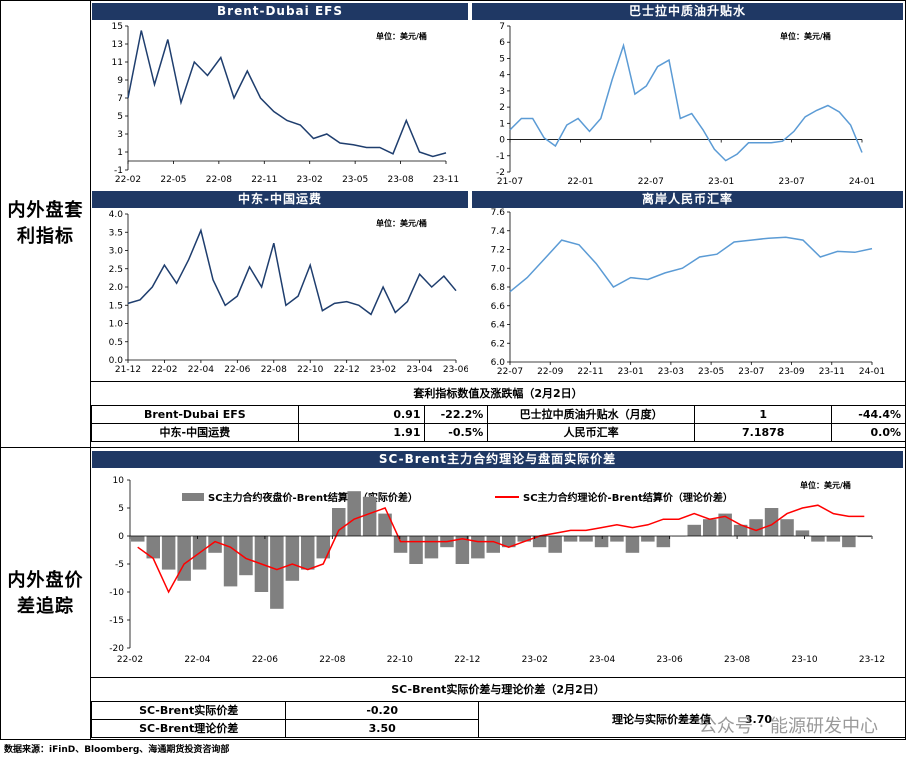 This screenshot has height=764, width=906. I want to click on y-tick-label: 6.8, so click(498, 288).